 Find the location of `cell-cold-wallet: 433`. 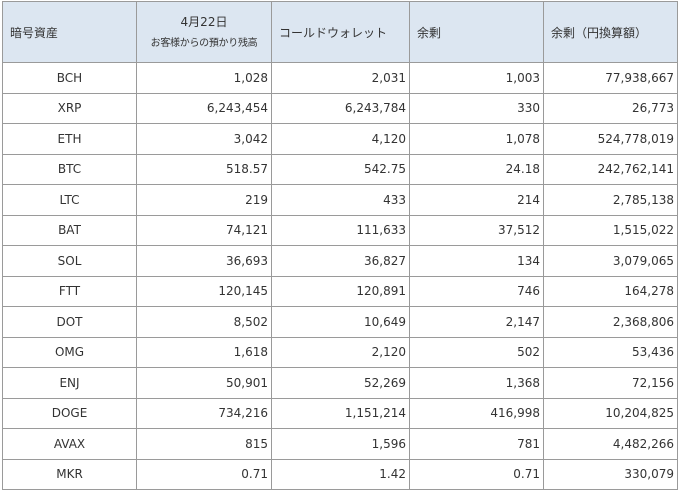

cell-cold-wallet: 433 is located at coordinates (340, 200).